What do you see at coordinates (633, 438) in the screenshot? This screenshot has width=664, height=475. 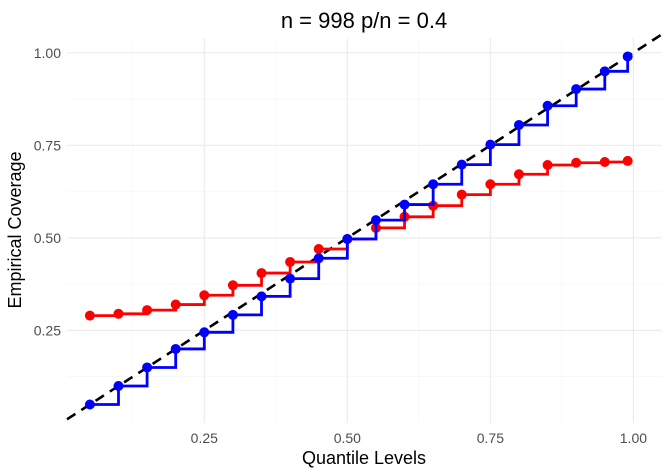 I see `x-tick-label: 1.00` at bounding box center [633, 438].